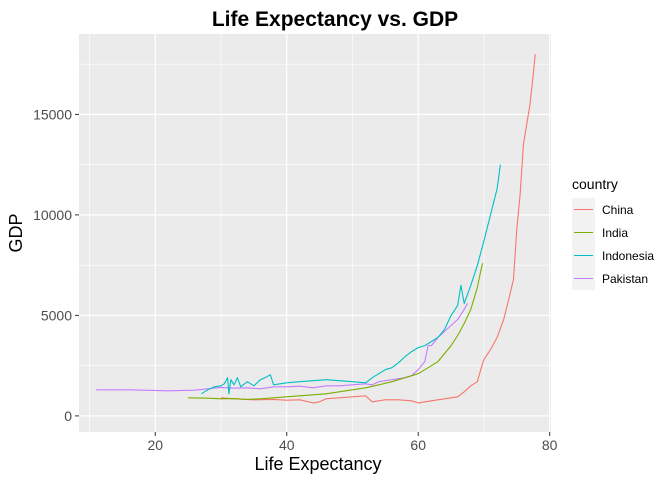  I want to click on x-axis-ticks: 20 40 60 80, so click(352, 442).